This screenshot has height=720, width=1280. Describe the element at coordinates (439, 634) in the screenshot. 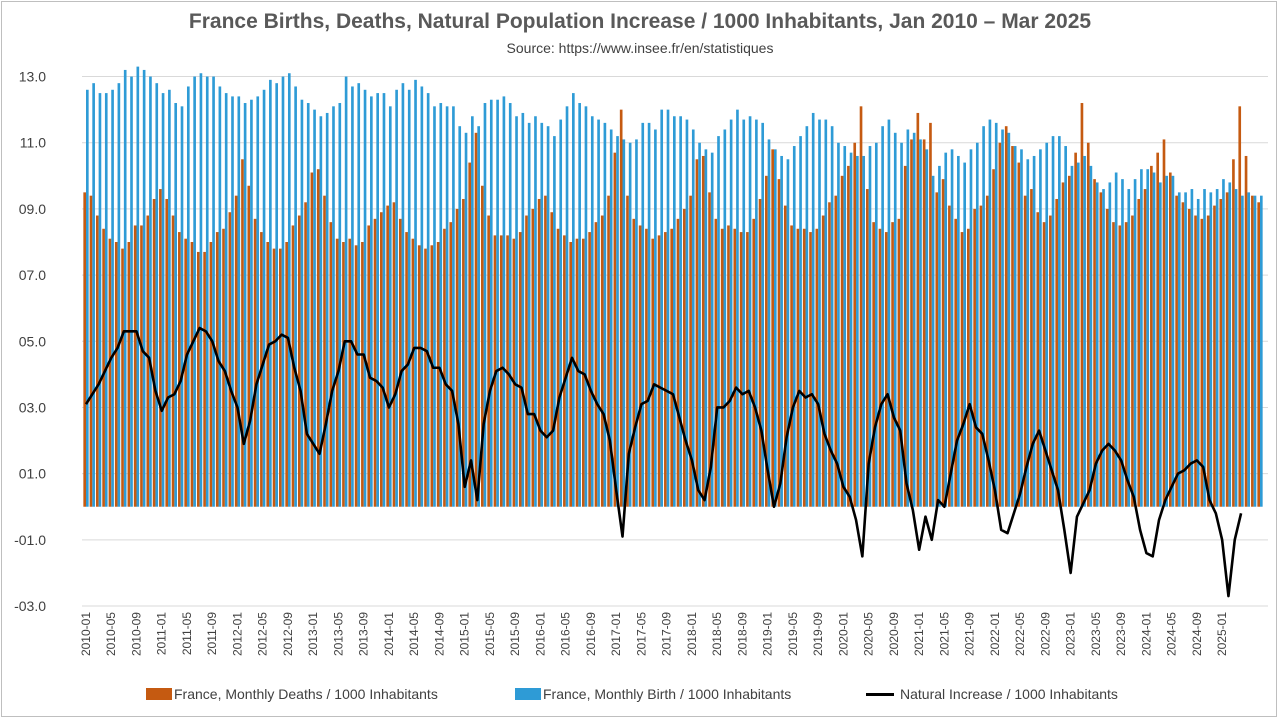

I see `x-tick-label: 2014-09` at that location.